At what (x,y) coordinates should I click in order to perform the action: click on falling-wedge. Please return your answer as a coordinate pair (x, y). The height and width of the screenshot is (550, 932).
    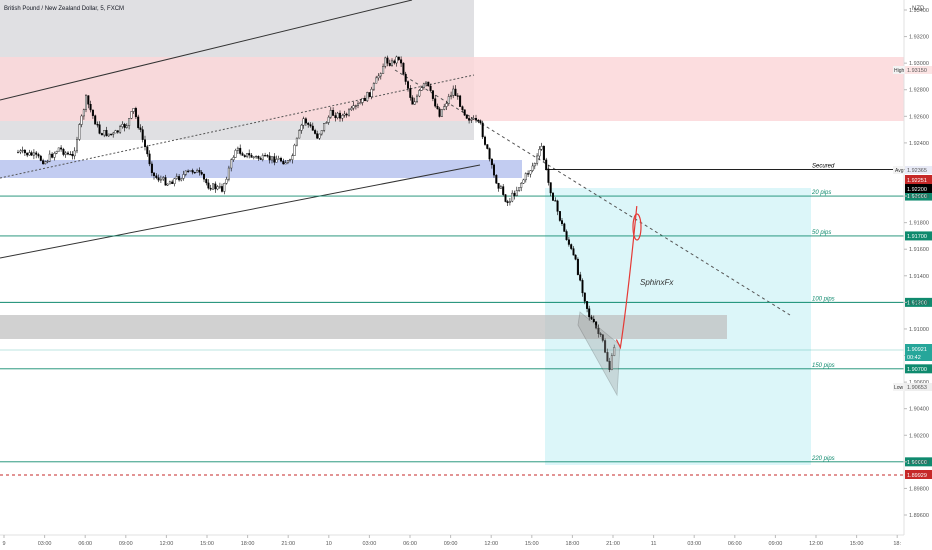
    Looking at the image, I should click on (599, 354).